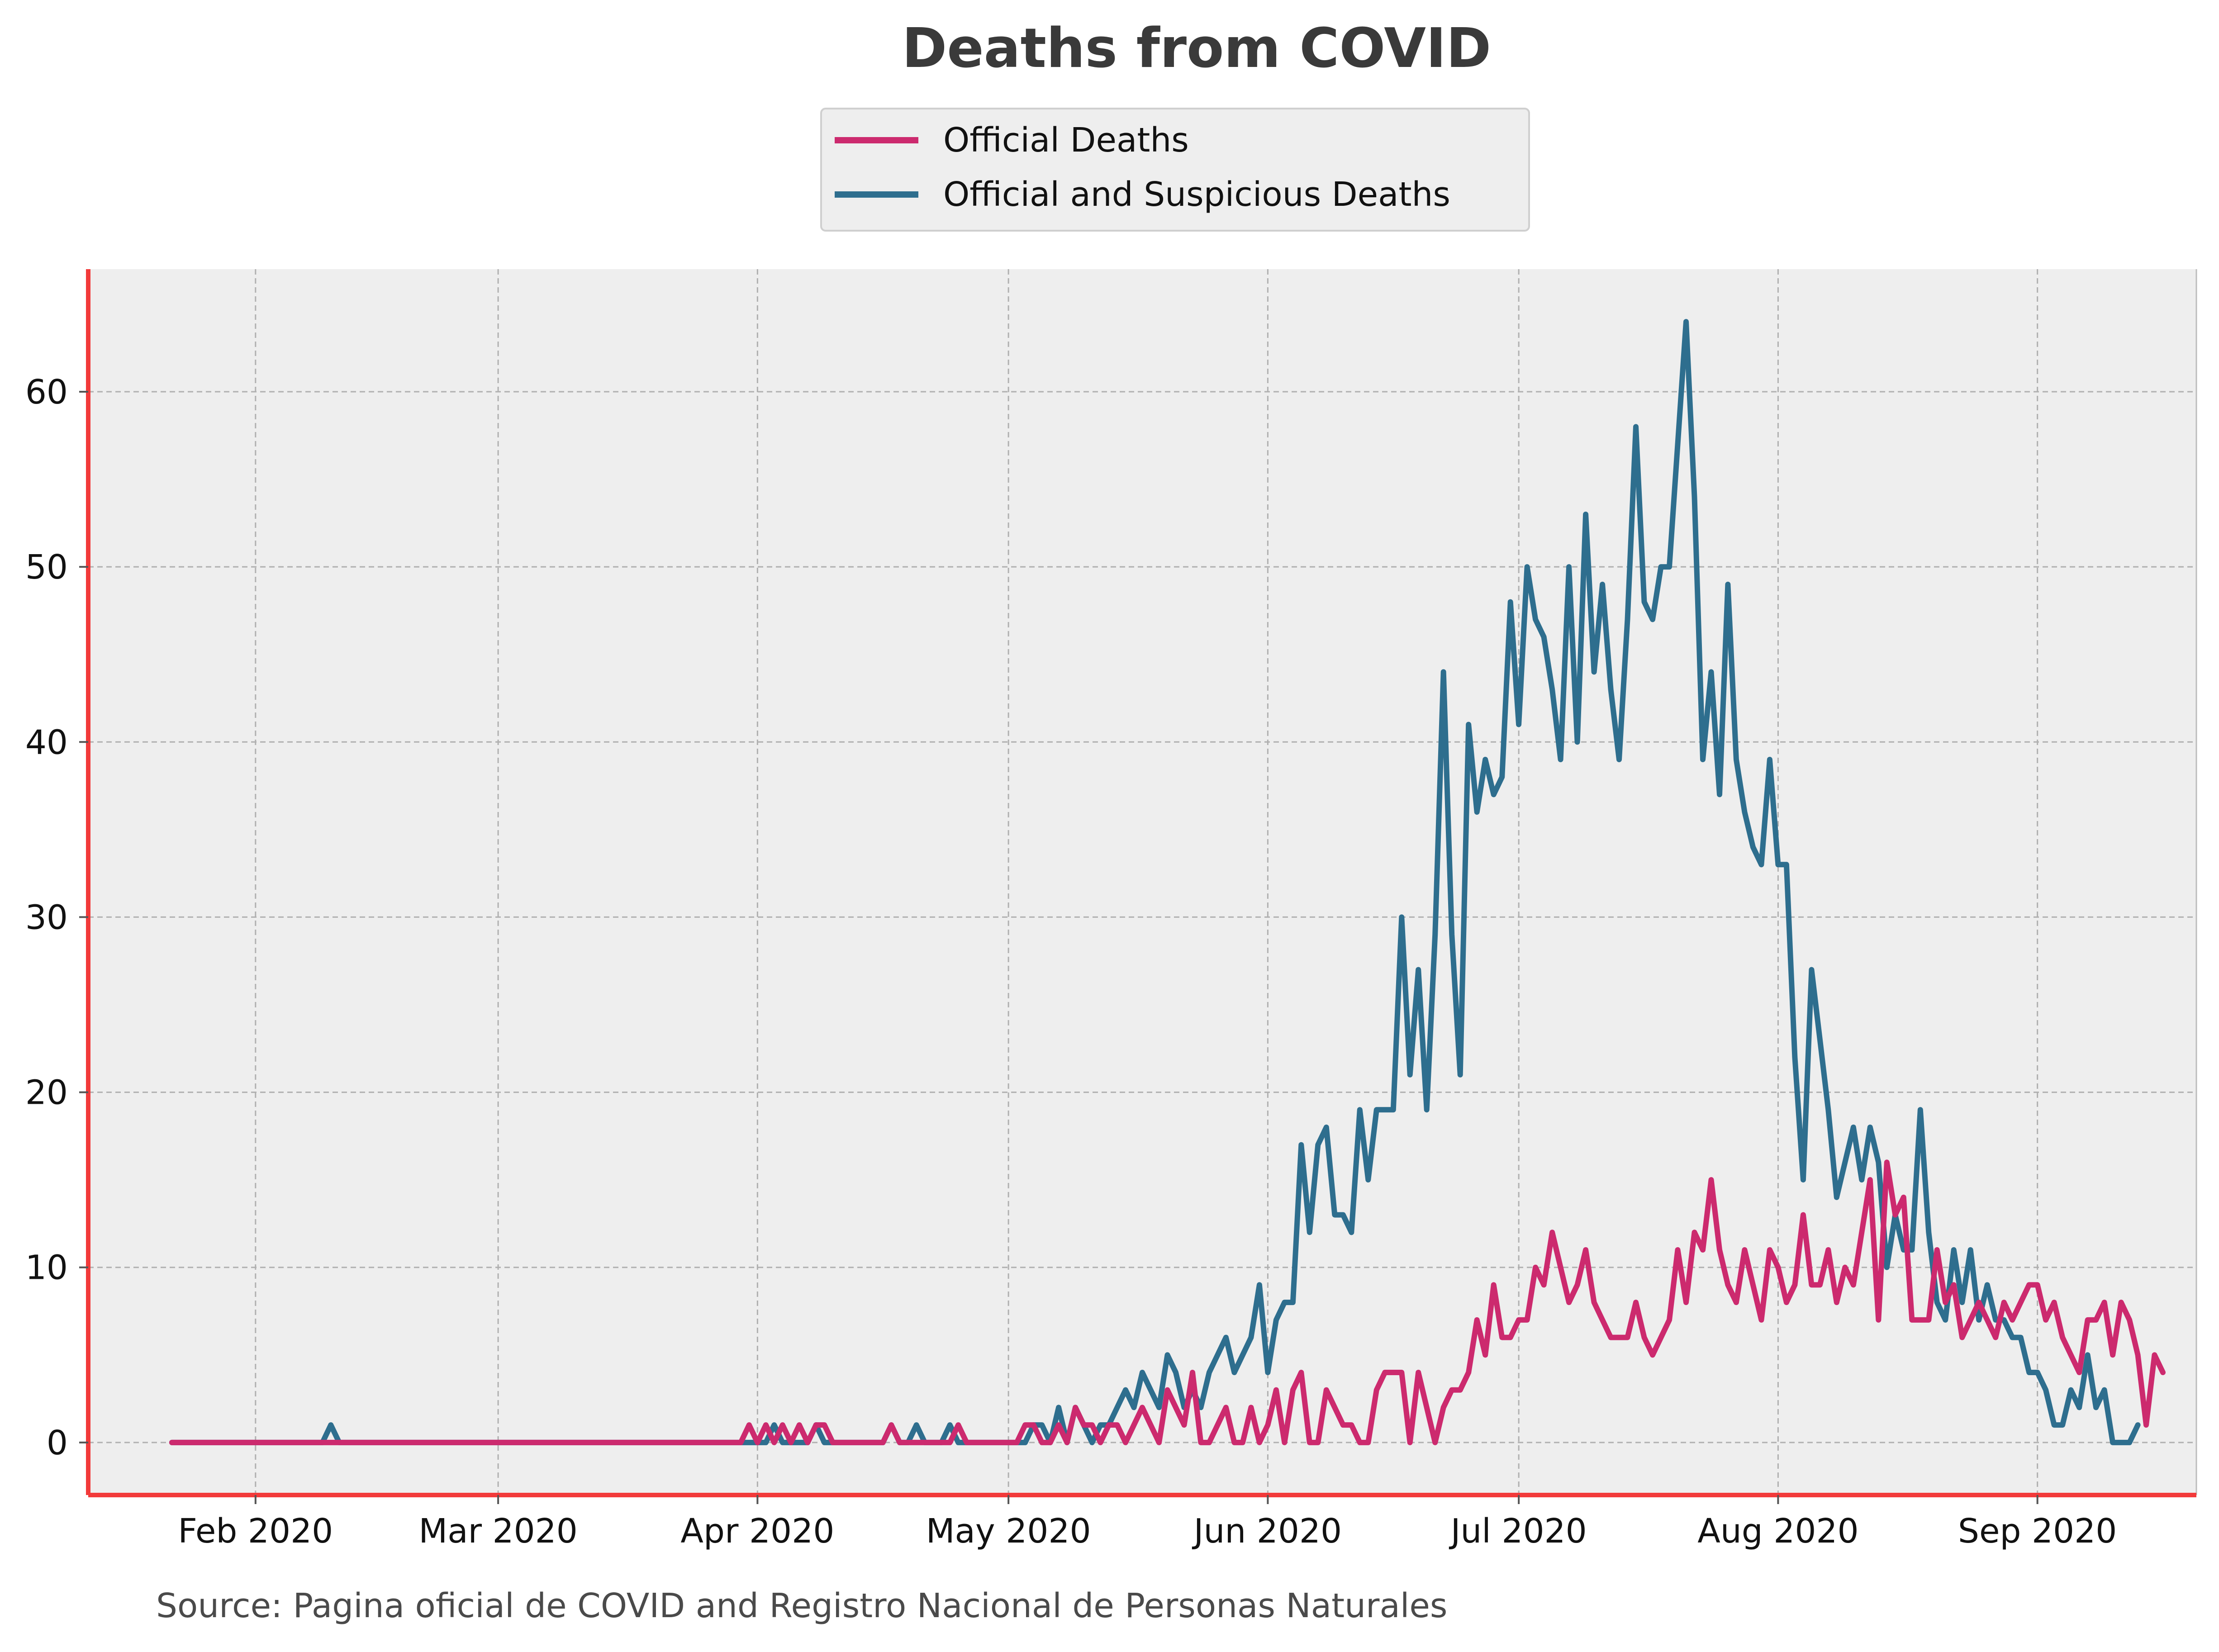 The width and height of the screenshot is (2219, 1652). I want to click on x-tick-label: Jul 2020, so click(1518, 1531).